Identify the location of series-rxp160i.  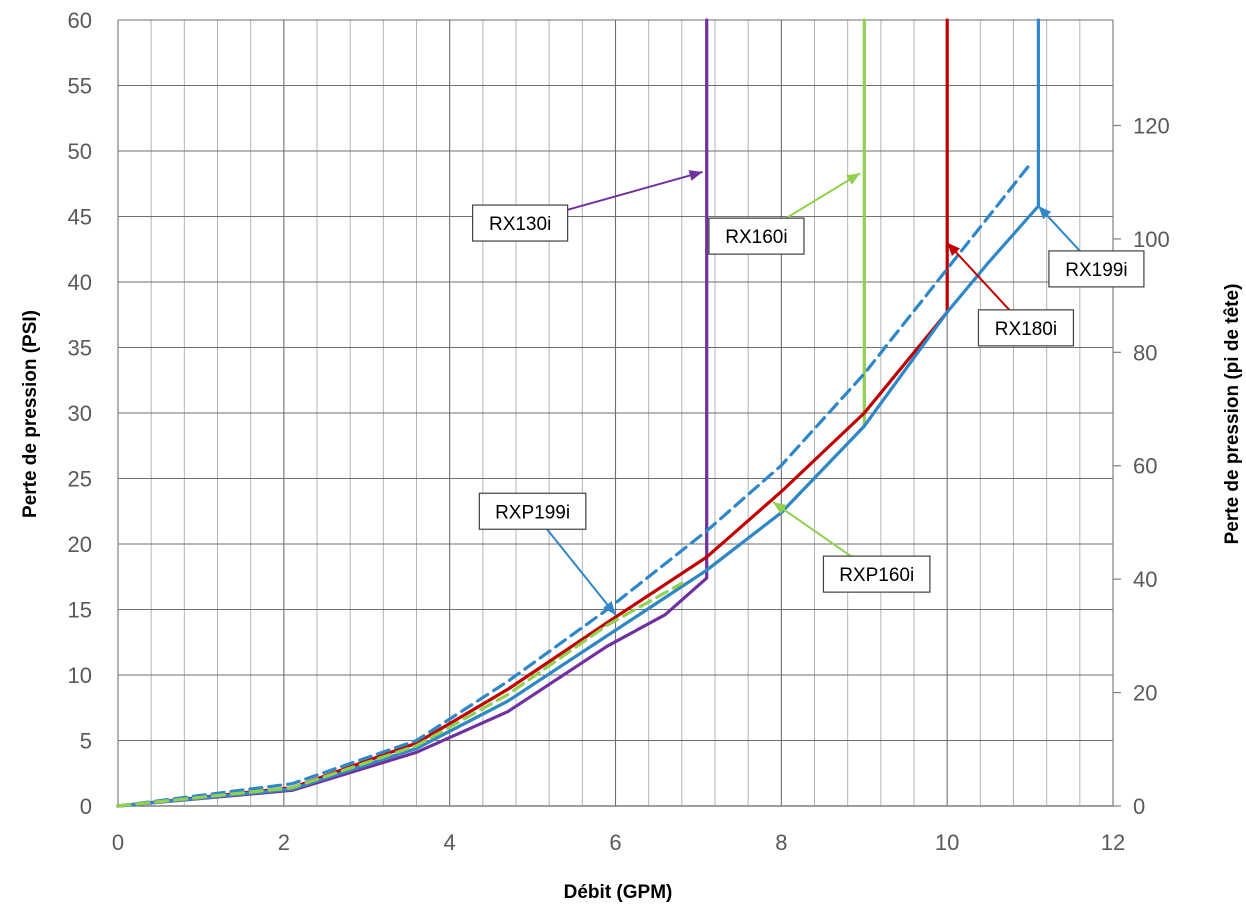
(400, 694).